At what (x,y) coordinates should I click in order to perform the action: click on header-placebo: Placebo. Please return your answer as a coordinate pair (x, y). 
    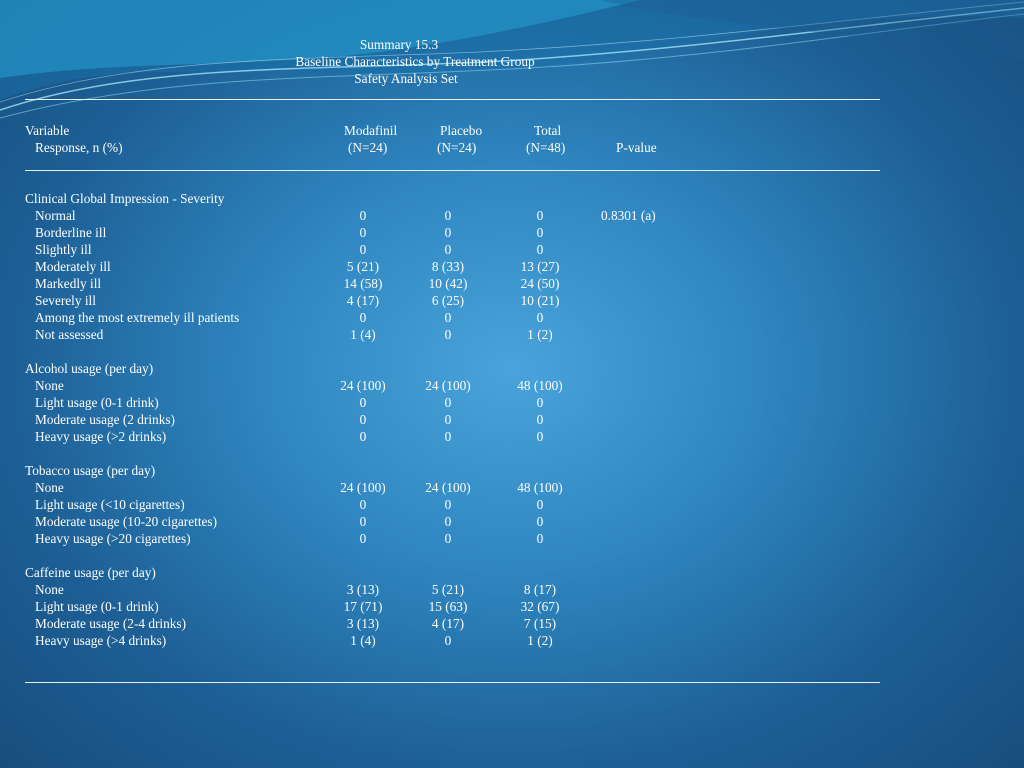
    Looking at the image, I should click on (461, 130).